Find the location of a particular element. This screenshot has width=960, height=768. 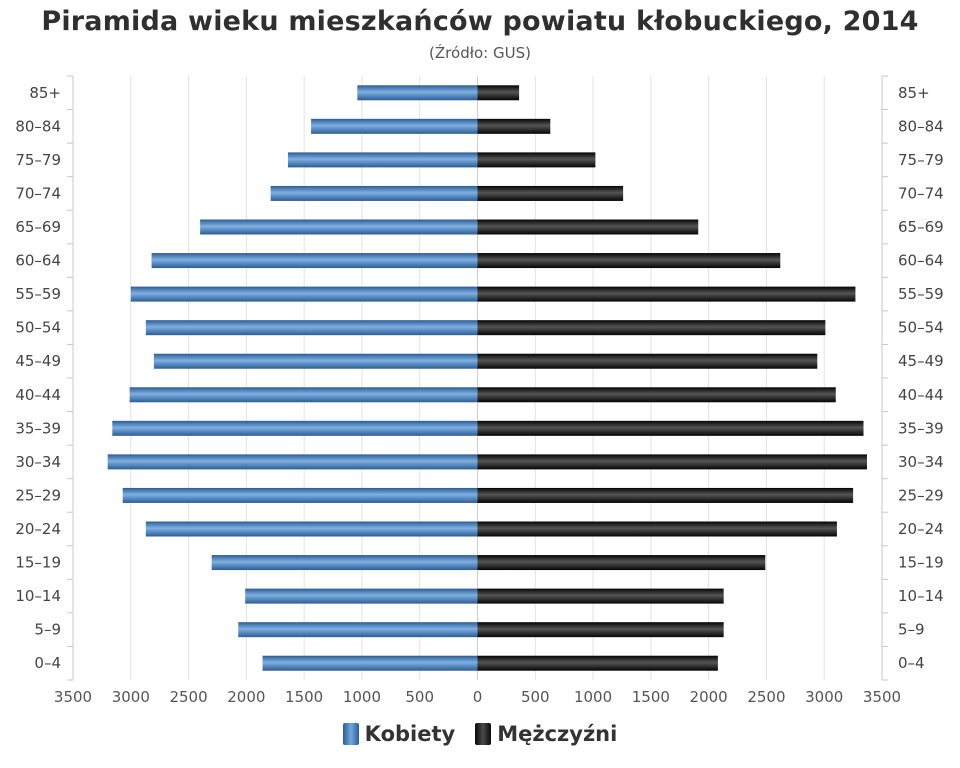

legend: Kobiety Mężczyźni is located at coordinates (480, 734).